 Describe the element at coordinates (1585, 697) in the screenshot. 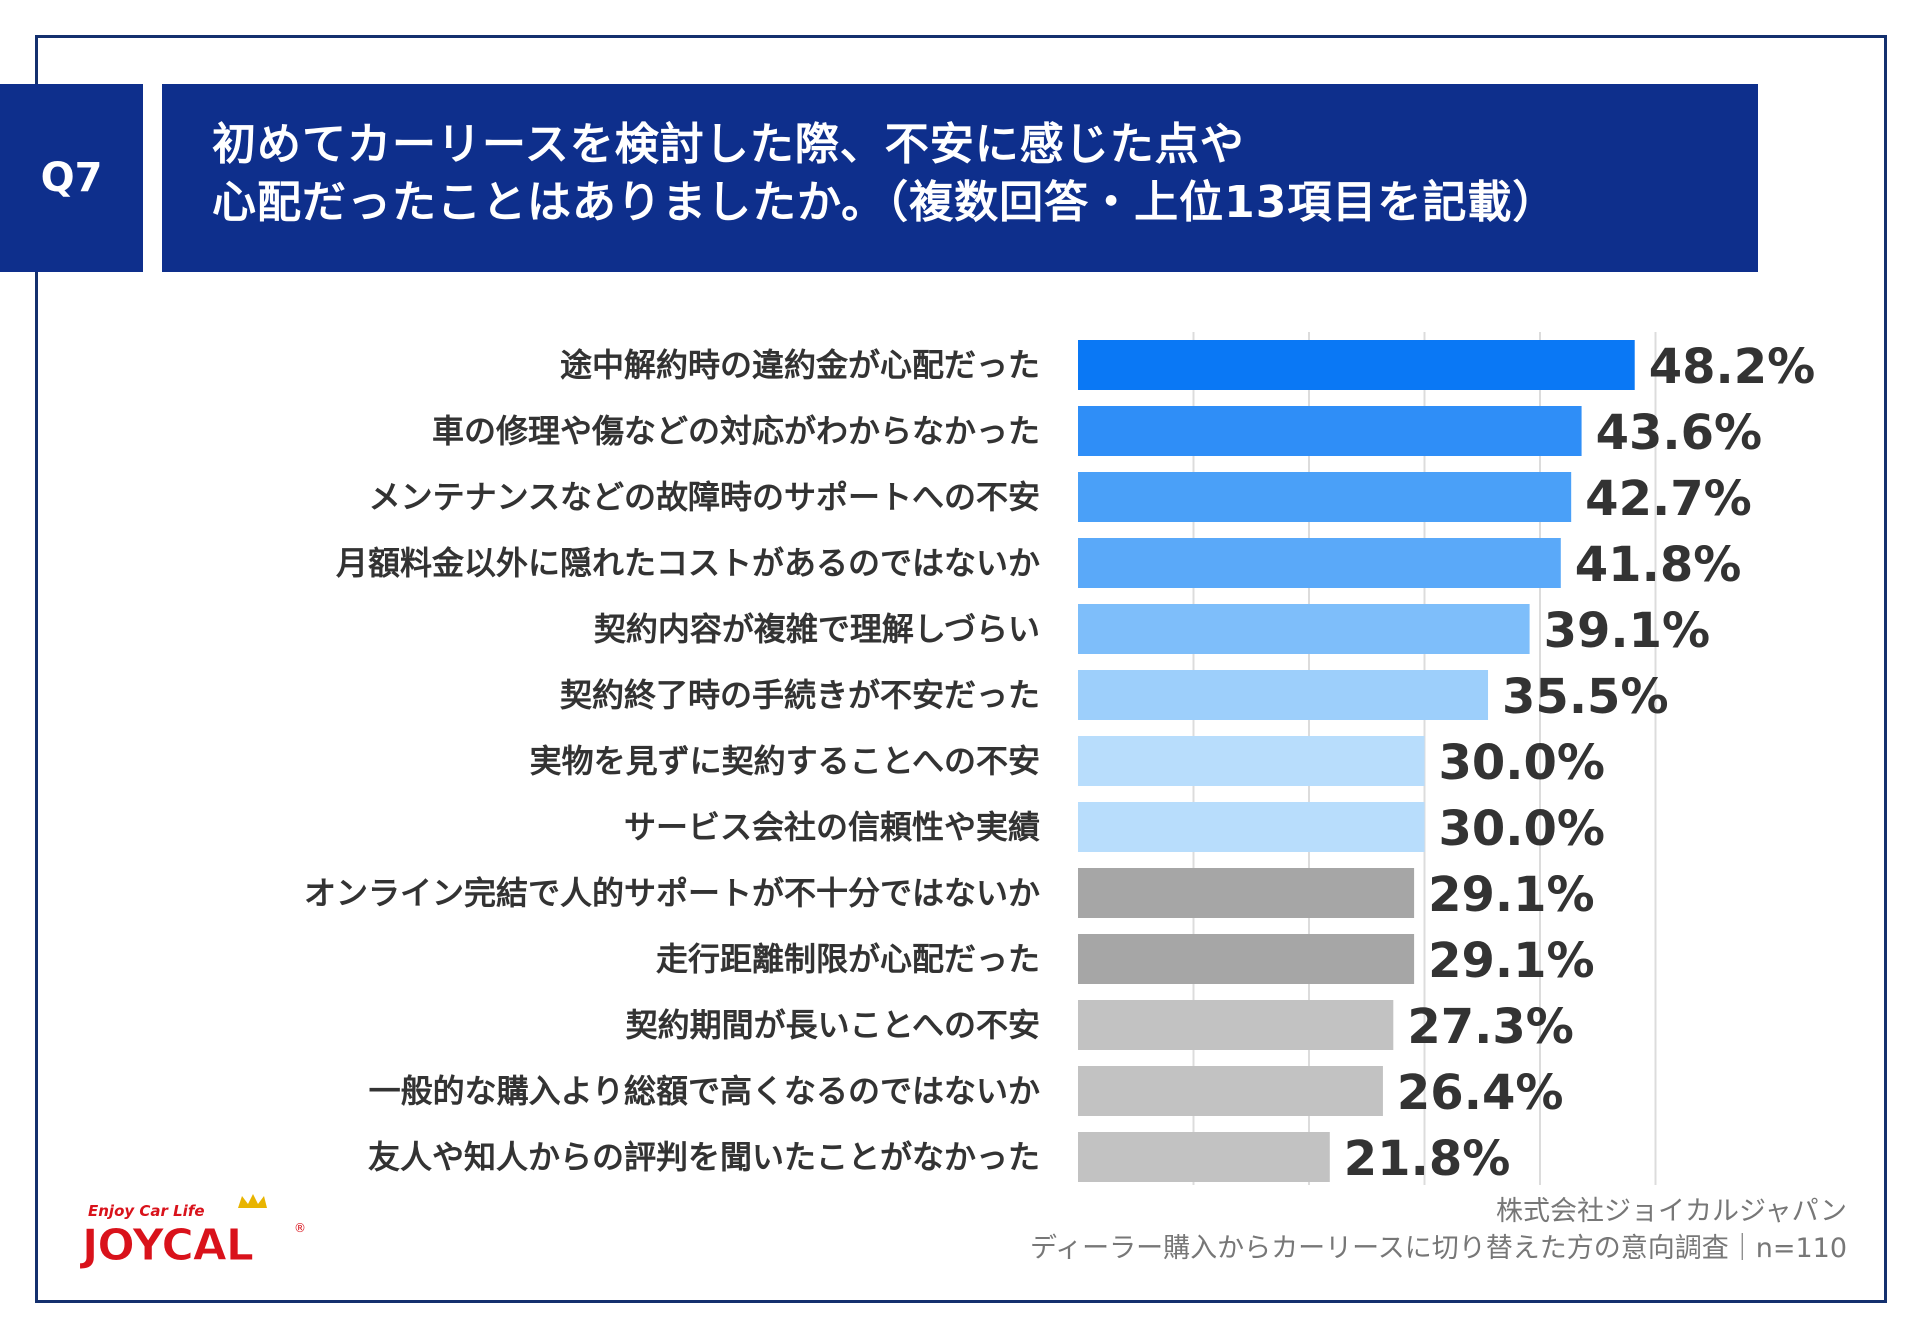

I see `value-label-6: 35.5%` at that location.